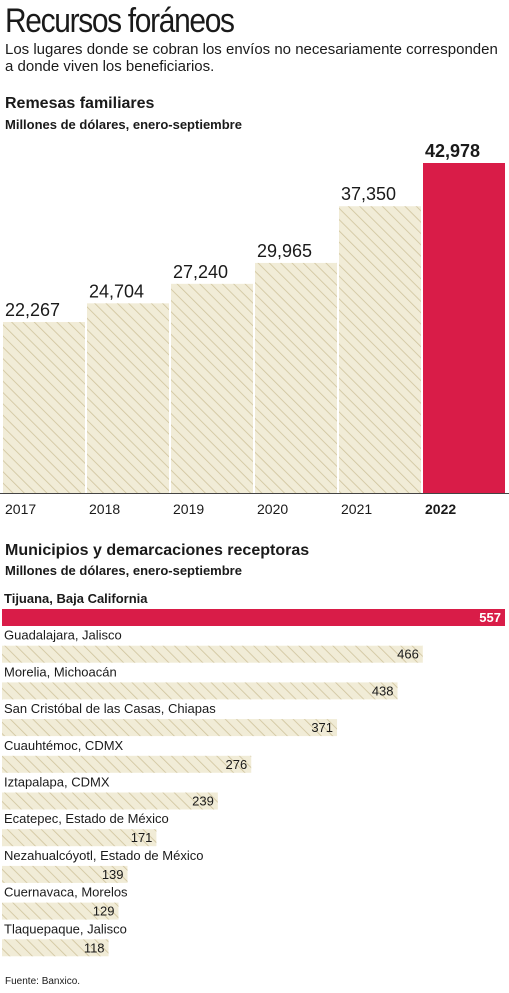  What do you see at coordinates (66, 892) in the screenshot?
I see `category-label: Cuernavaca, Morelos` at bounding box center [66, 892].